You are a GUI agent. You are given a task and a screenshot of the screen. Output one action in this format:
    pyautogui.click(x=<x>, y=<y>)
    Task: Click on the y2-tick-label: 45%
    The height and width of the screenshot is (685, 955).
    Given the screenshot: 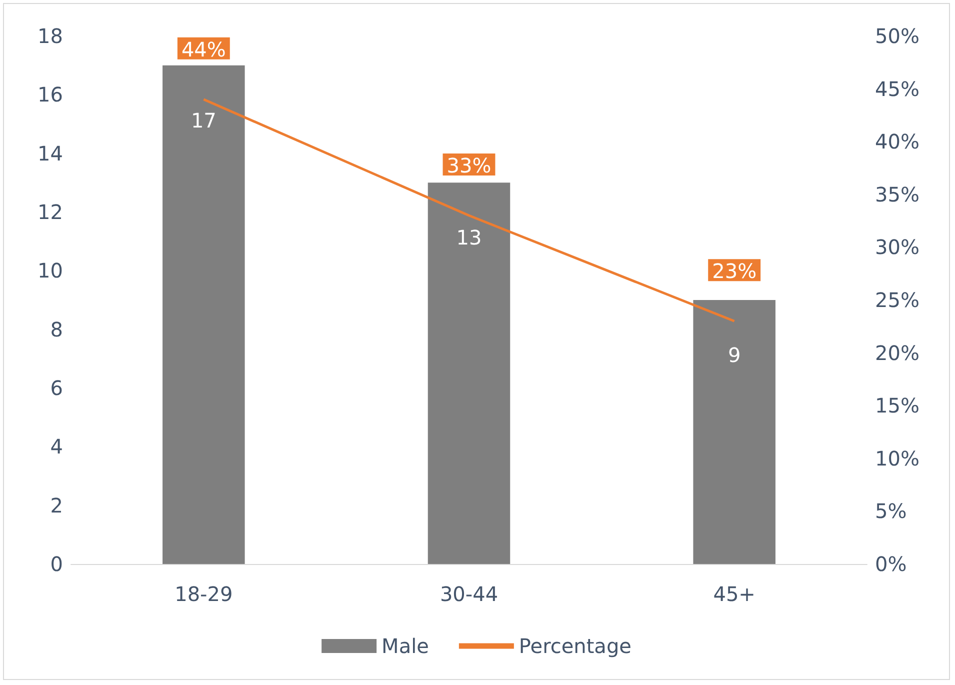 What is the action you would take?
    pyautogui.click(x=897, y=88)
    